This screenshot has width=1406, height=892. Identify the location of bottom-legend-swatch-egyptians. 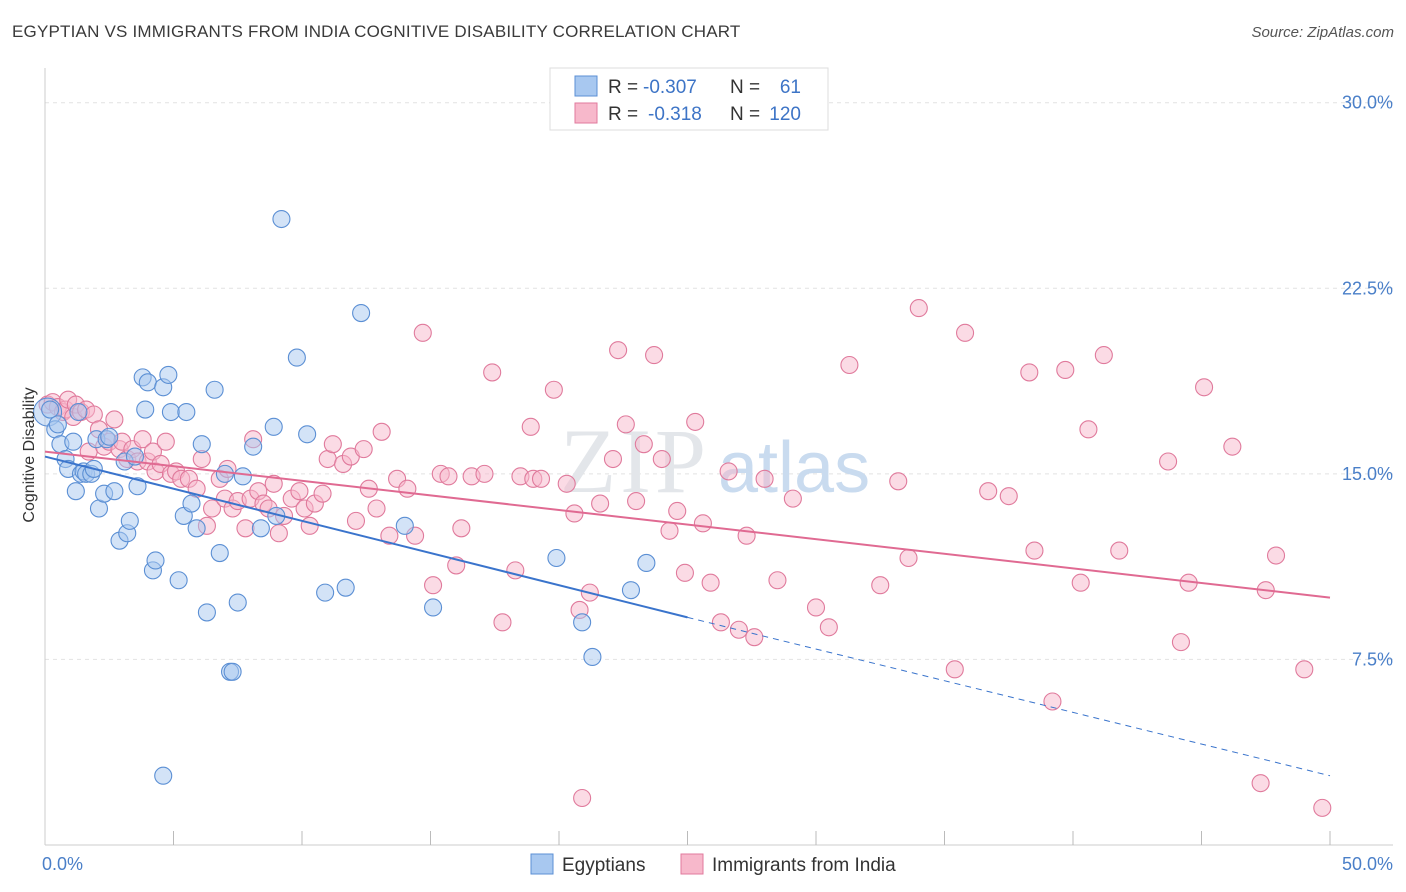
(542, 864).